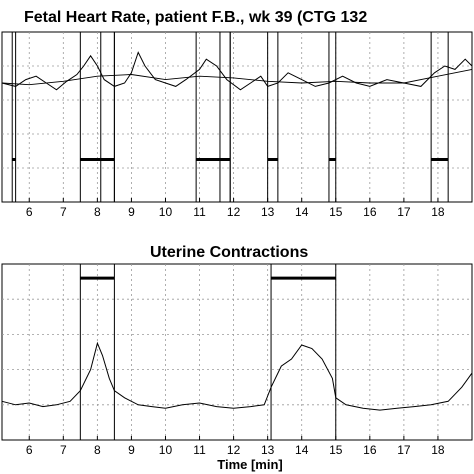 This screenshot has height=474, width=474. I want to click on chart-1-tick-label: 12, so click(234, 212).